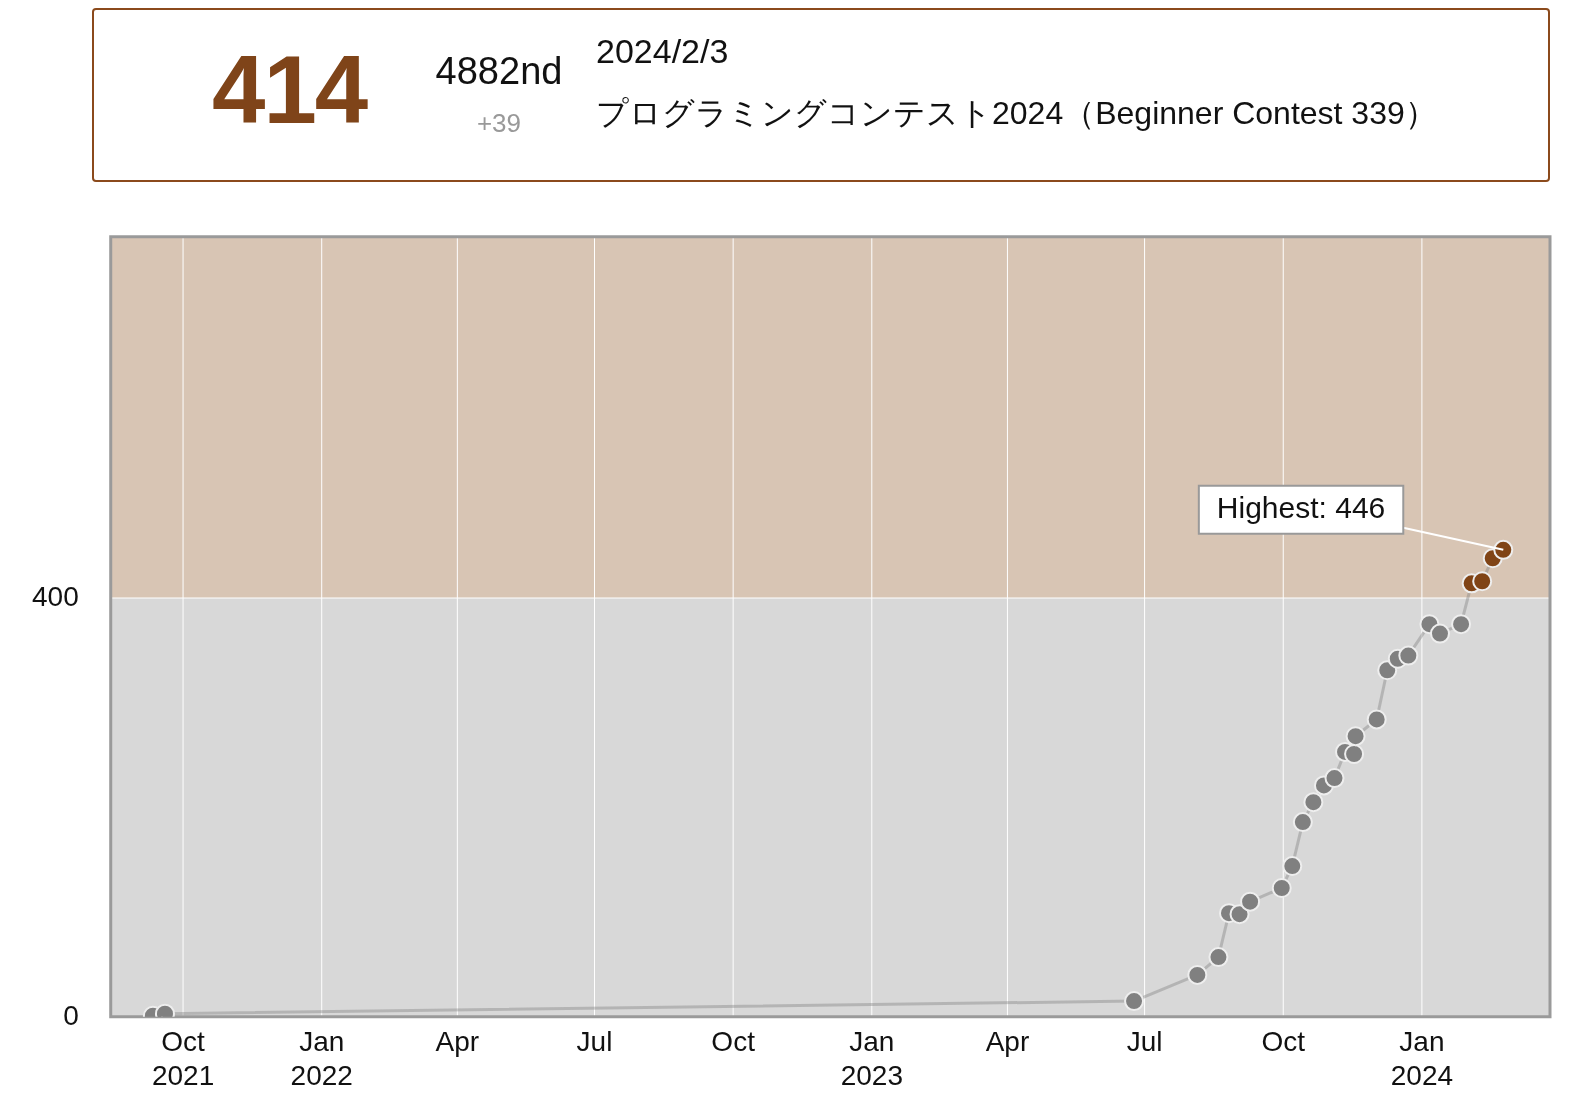 This screenshot has height=1114, width=1578. What do you see at coordinates (321, 1058) in the screenshot?
I see `x-tick-label: Jan 2022` at bounding box center [321, 1058].